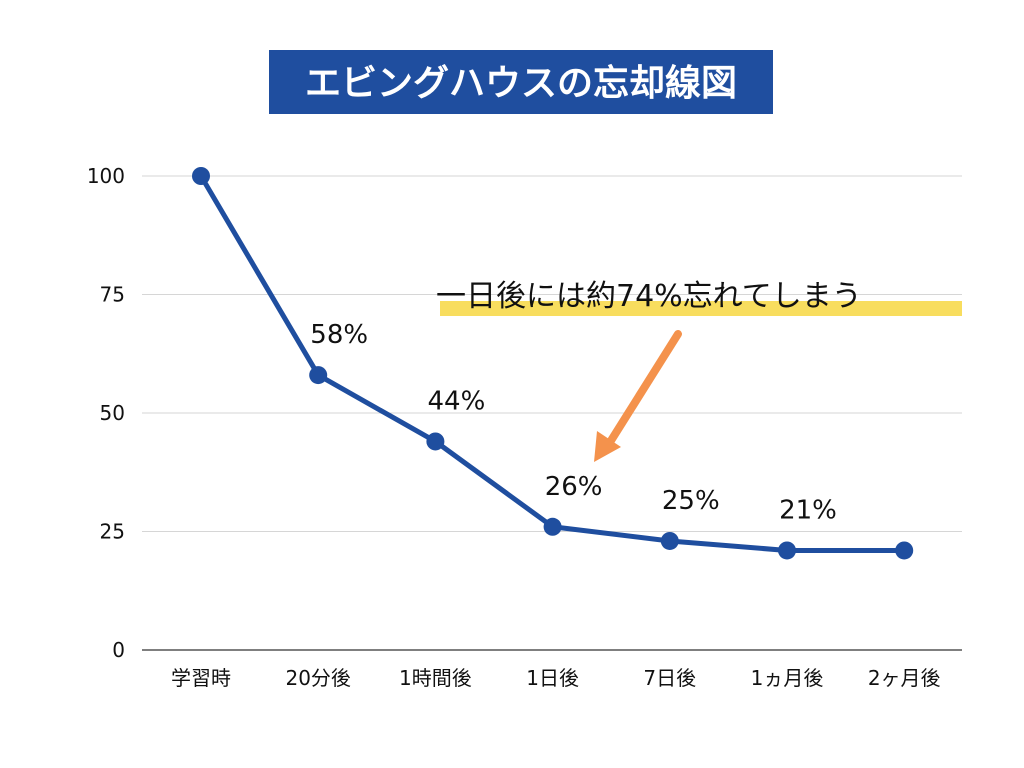  I want to click on callout-arrow-head, so click(607, 446).